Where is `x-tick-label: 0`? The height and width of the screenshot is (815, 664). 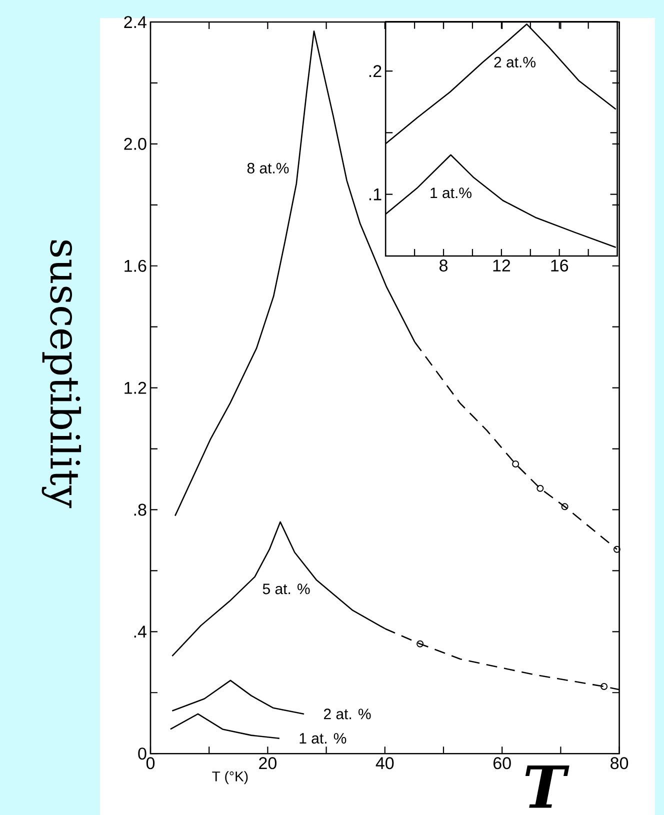 x-tick-label: 0 is located at coordinates (150, 763).